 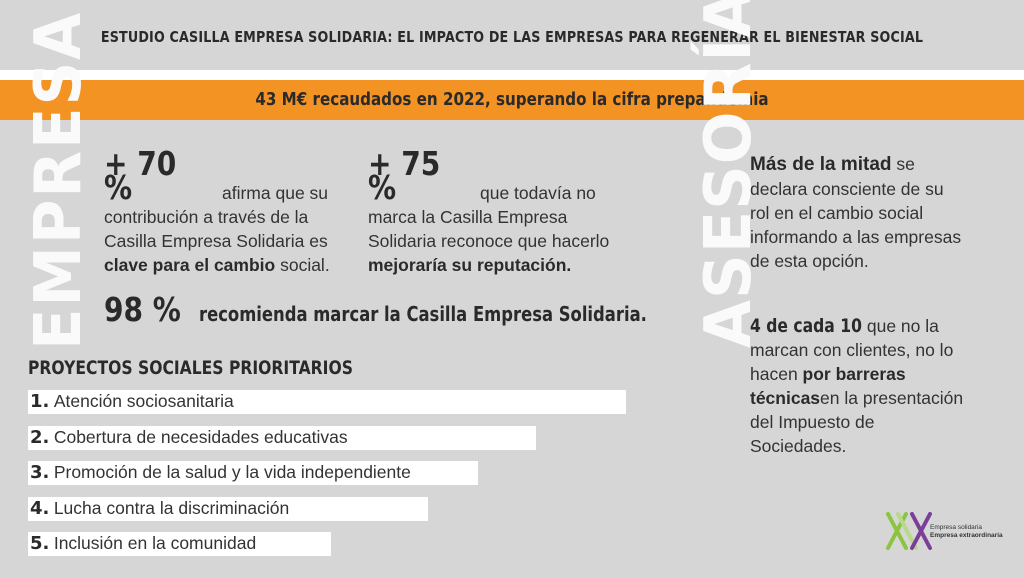 What do you see at coordinates (828, 386) in the screenshot?
I see `stat-bold-text-2: por barreras técnicas` at bounding box center [828, 386].